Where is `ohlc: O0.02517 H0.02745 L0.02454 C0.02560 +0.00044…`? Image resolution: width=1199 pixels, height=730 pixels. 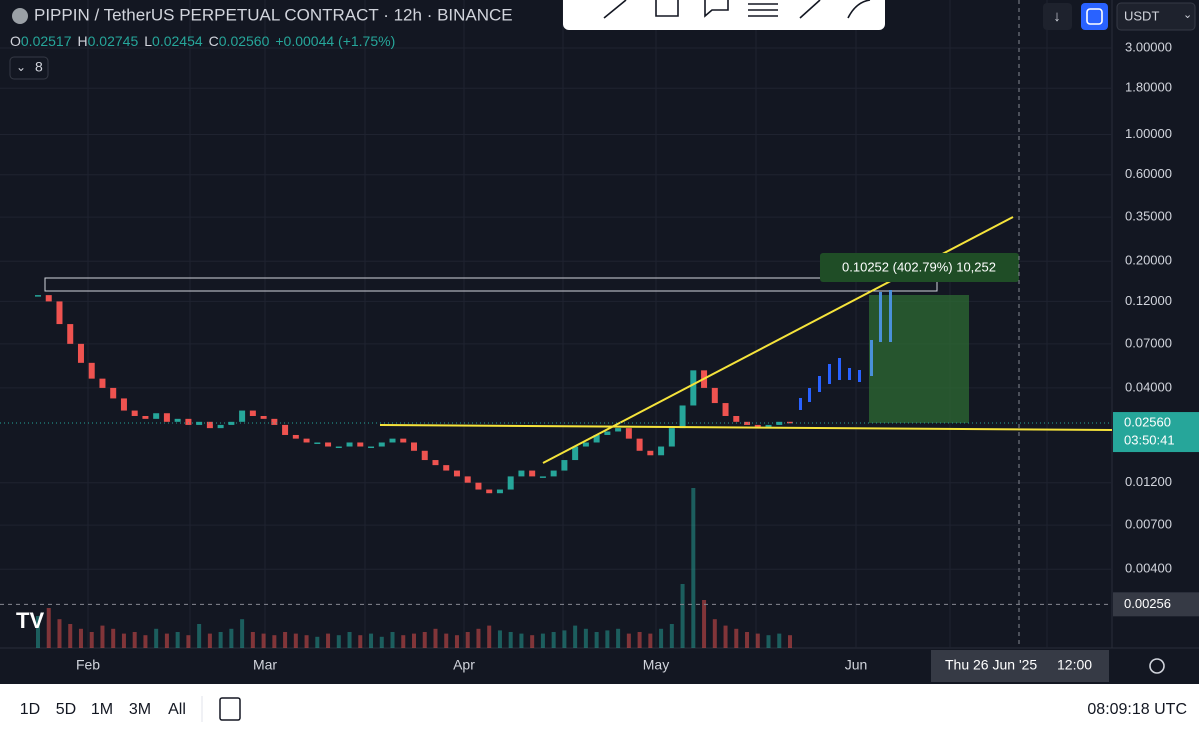 ohlc: O0.02517 H0.02745 L0.02454 C0.02560 +0.00044… is located at coordinates (202, 41).